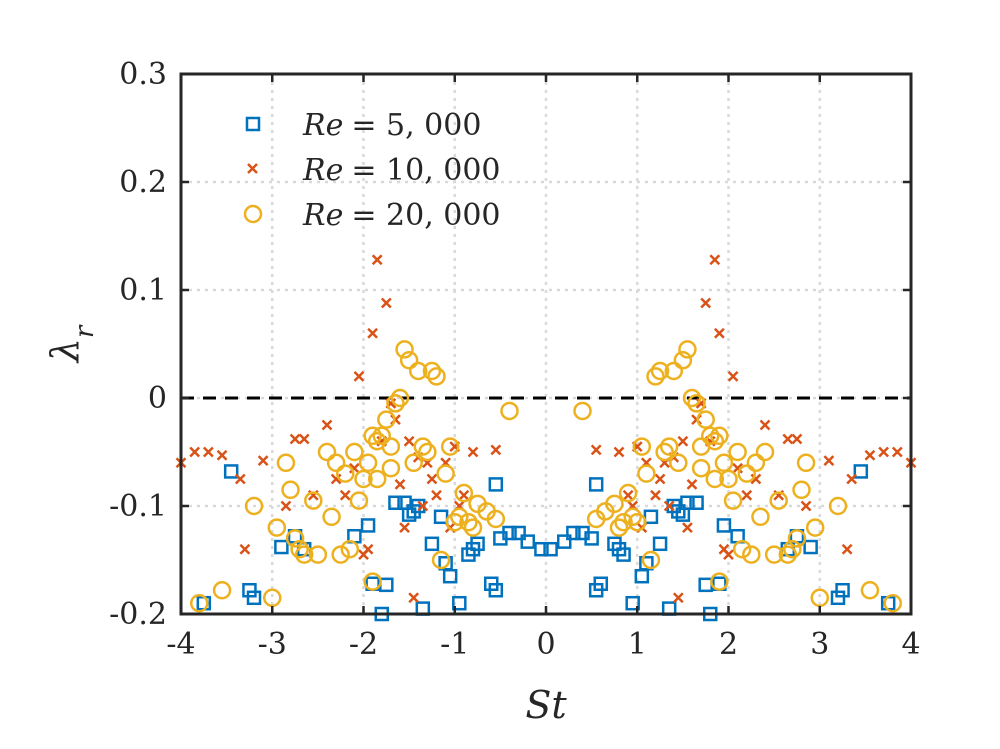  I want to click on y-tick-label: 0.2, so click(143, 182).